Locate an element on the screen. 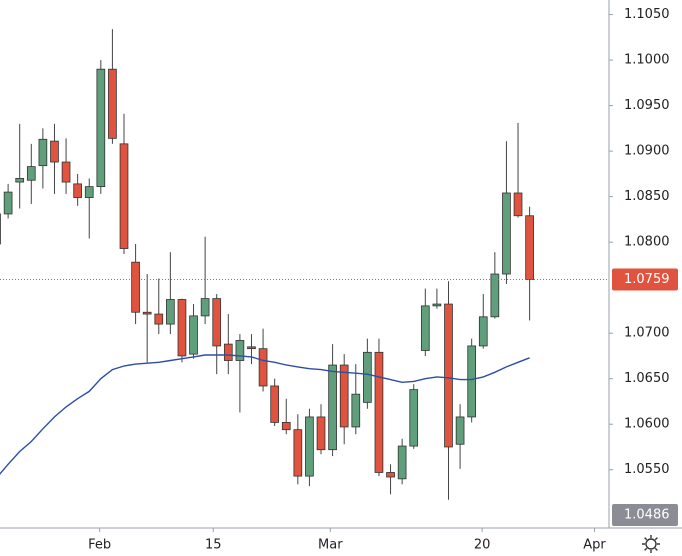  x-tick-label: Apr is located at coordinates (594, 545).